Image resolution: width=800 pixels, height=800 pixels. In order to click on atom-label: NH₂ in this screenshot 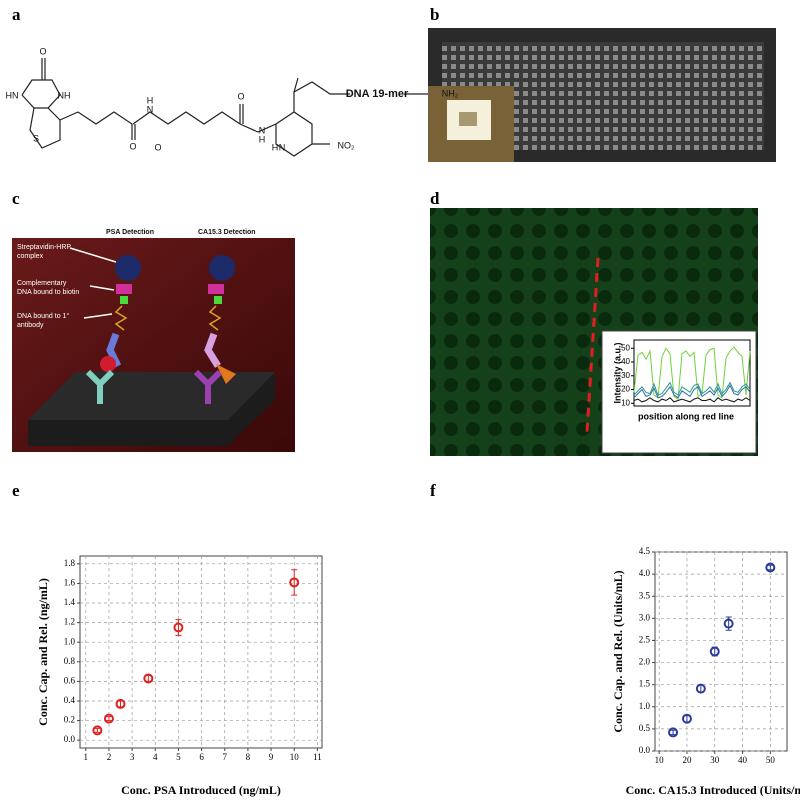, I will do `click(450, 93)`.